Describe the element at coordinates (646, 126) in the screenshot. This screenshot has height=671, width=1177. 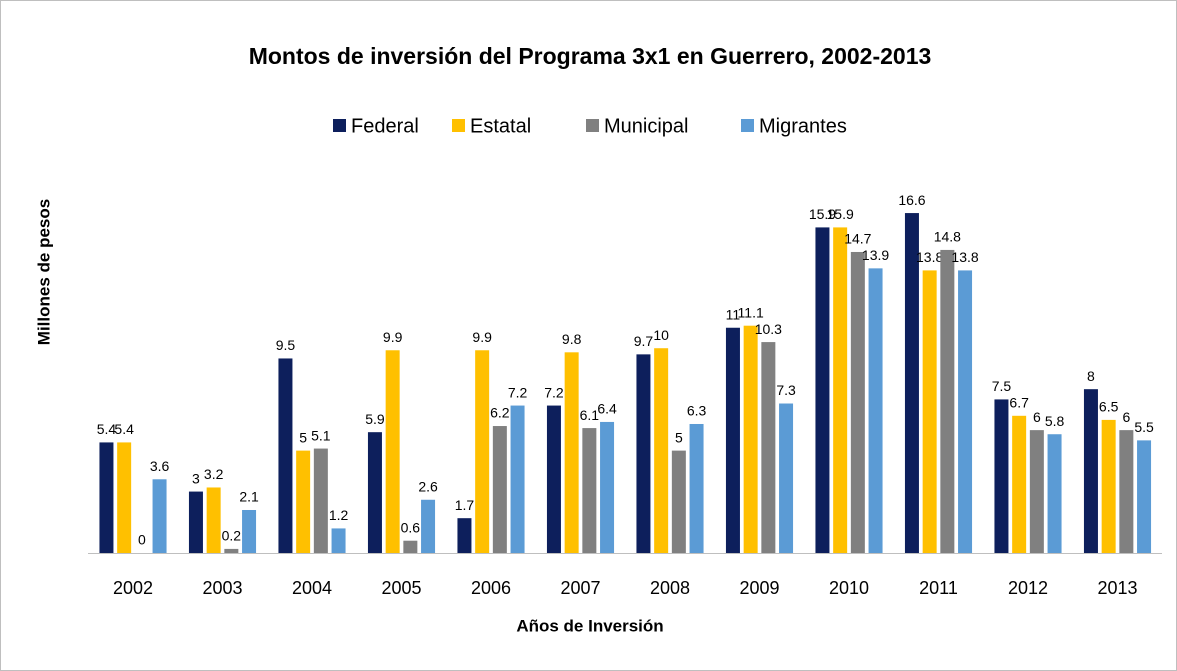
I see `legend-label: Municipal` at that location.